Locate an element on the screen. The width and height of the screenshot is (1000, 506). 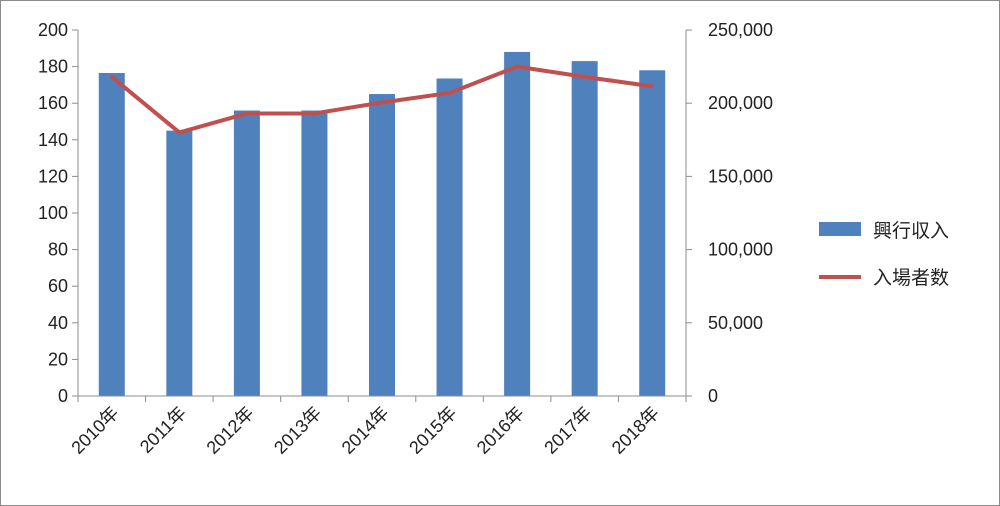
left-tick-label: 200 is located at coordinates (53, 30).